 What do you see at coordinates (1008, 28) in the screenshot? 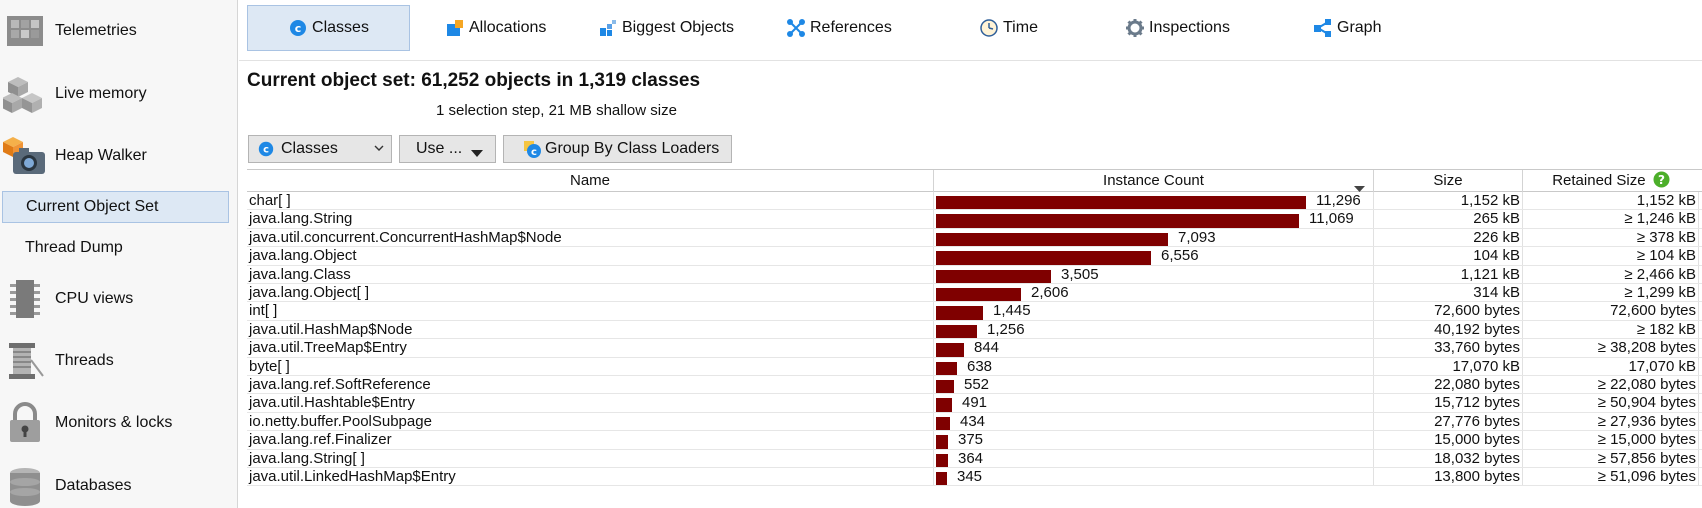
I see `tab-time: Time` at bounding box center [1008, 28].